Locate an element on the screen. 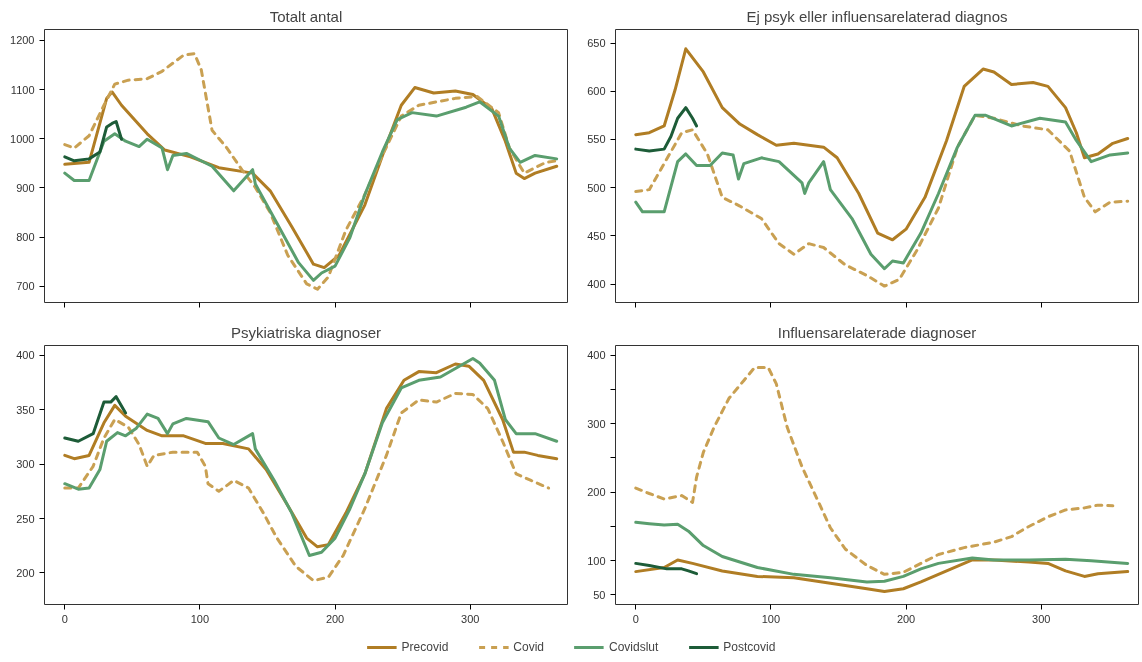 The height and width of the screenshot is (662, 1142). legend-label: Covid is located at coordinates (528, 647).